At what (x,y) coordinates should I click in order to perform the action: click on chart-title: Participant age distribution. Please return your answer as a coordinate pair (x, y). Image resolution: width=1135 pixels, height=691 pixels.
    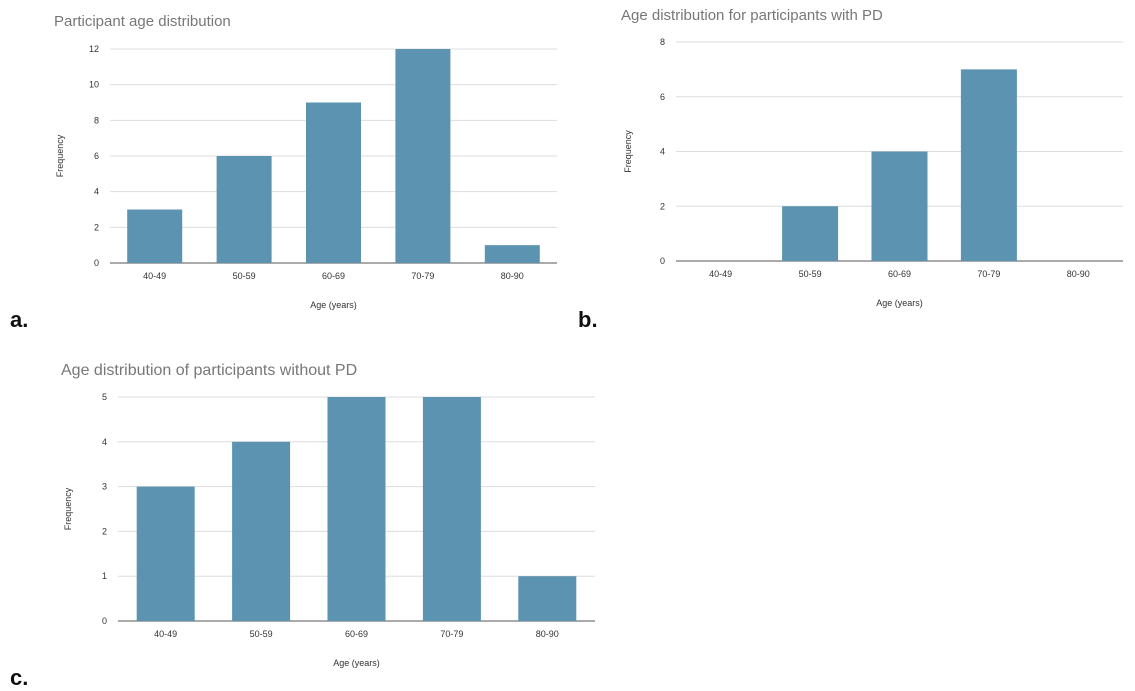
    Looking at the image, I should click on (142, 21).